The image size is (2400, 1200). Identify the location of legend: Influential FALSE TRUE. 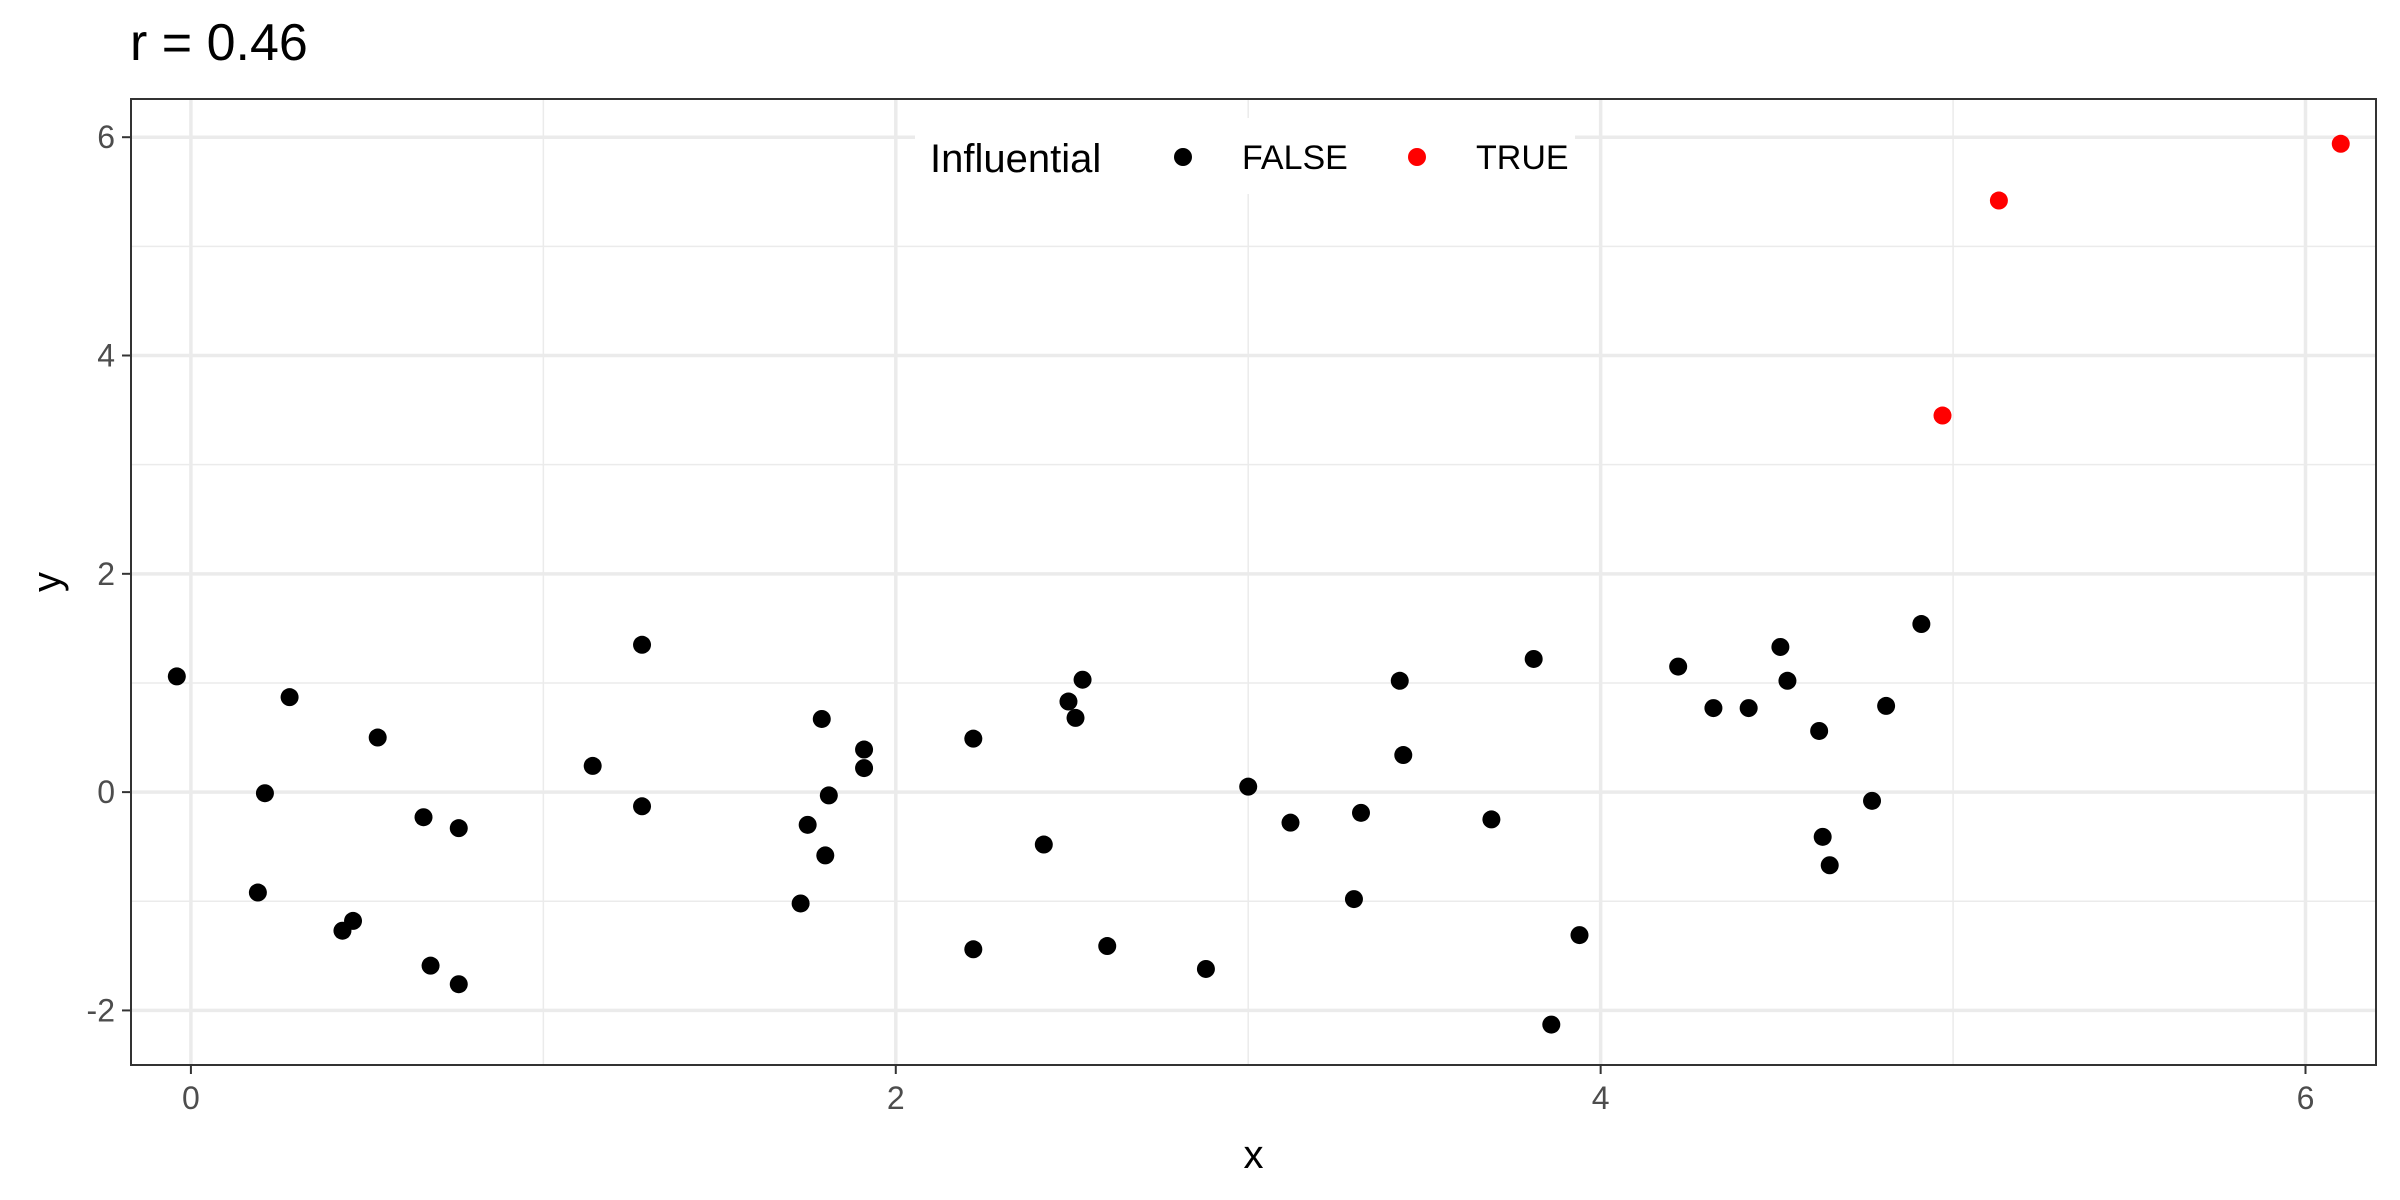
(1245, 156).